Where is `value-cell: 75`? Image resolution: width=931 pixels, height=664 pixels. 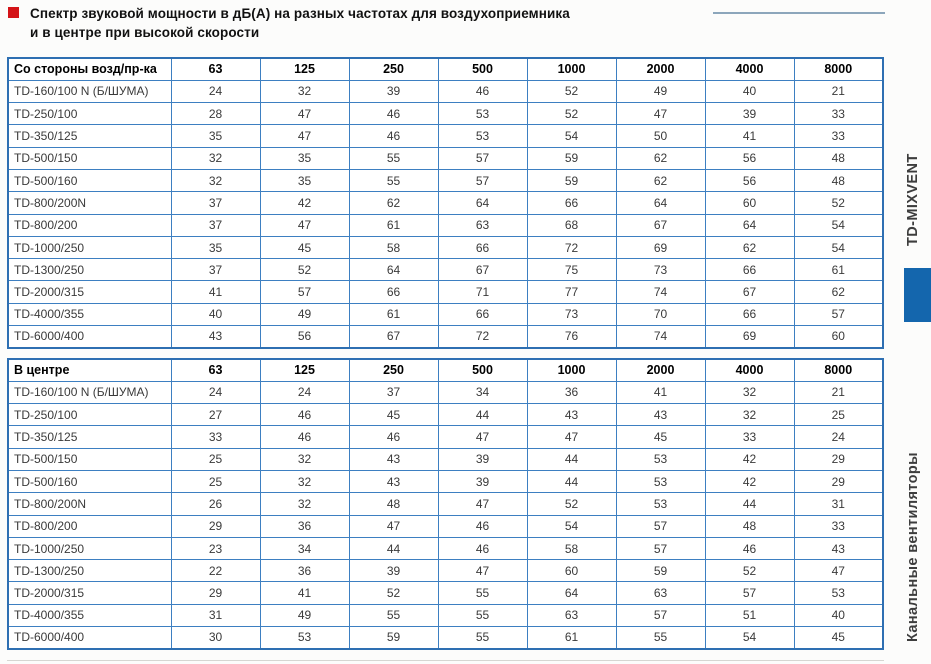 value-cell: 75 is located at coordinates (571, 270).